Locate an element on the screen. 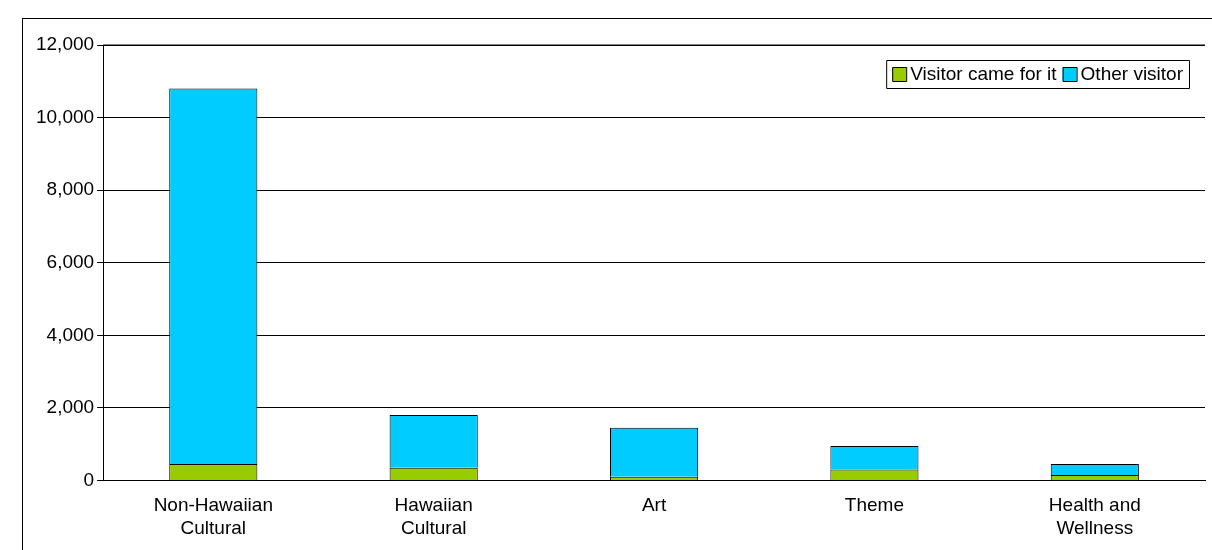  x-tick-label: Hawaiian Cultural is located at coordinates (433, 516).